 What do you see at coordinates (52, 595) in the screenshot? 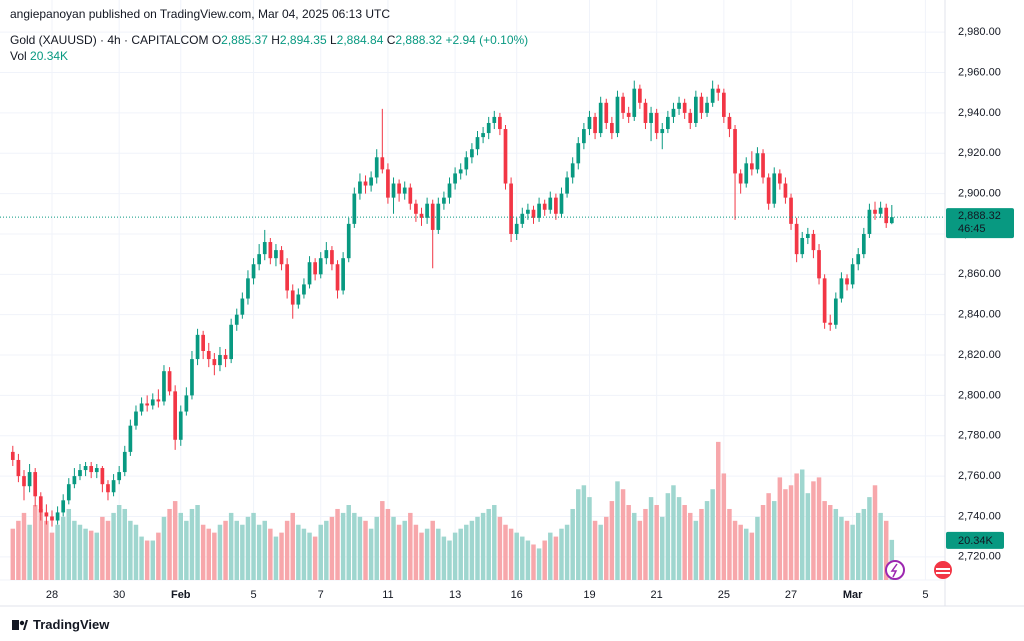
I see `x-tick-label: 28` at bounding box center [52, 595].